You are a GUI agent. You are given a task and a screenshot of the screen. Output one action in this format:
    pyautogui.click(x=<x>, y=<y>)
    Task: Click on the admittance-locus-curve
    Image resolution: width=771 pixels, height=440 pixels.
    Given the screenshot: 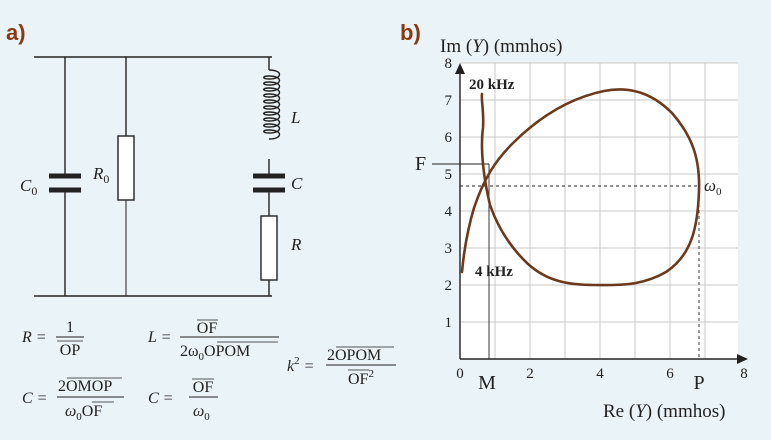 What is the action you would take?
    pyautogui.click(x=580, y=187)
    